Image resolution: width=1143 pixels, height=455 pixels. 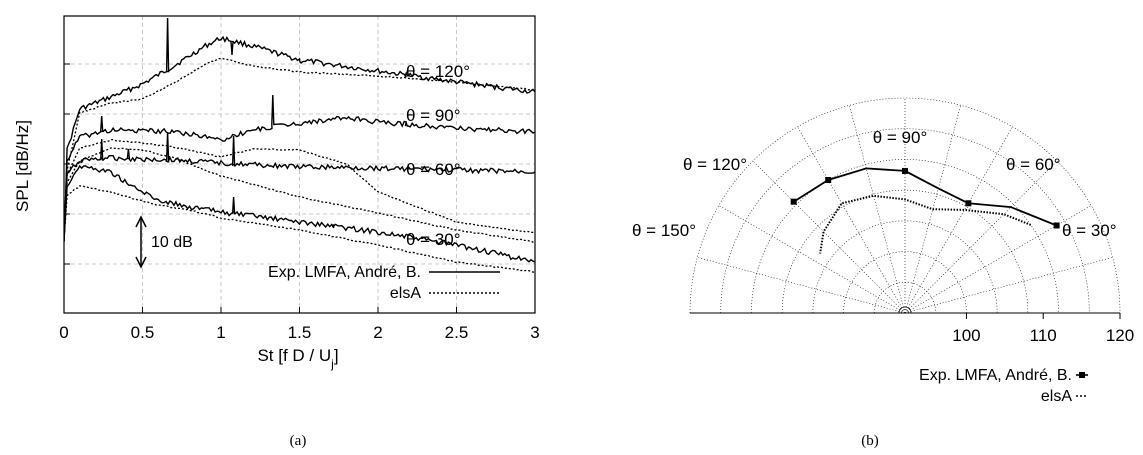 I want to click on panel-b-caption: (b), so click(x=870, y=441).